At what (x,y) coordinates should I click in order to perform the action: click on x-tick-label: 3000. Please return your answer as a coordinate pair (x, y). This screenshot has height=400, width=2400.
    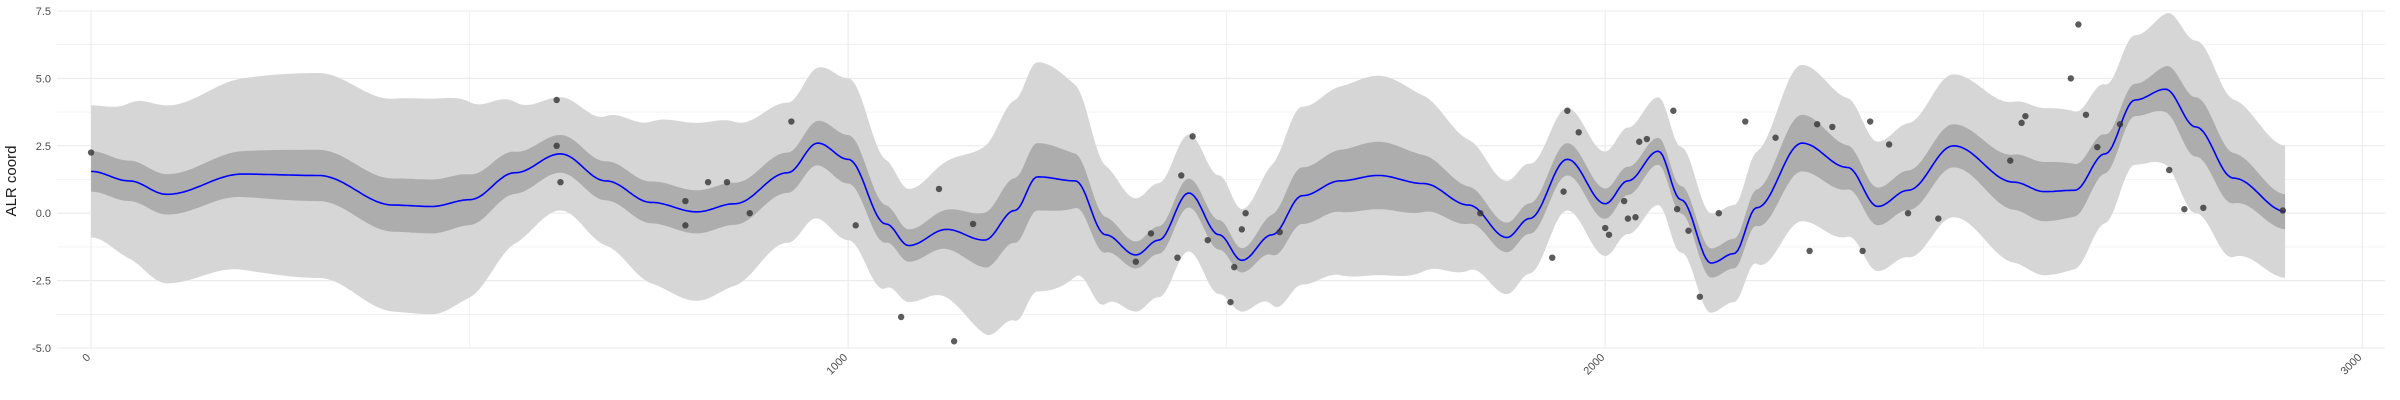
    Looking at the image, I should click on (2352, 365).